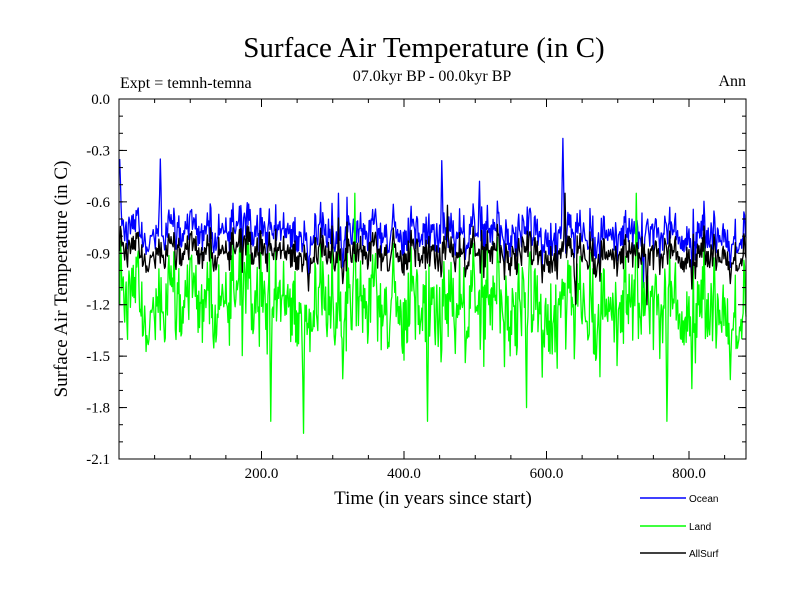 The height and width of the screenshot is (600, 800). Describe the element at coordinates (98, 151) in the screenshot. I see `y-tick-label: -0.3` at that location.